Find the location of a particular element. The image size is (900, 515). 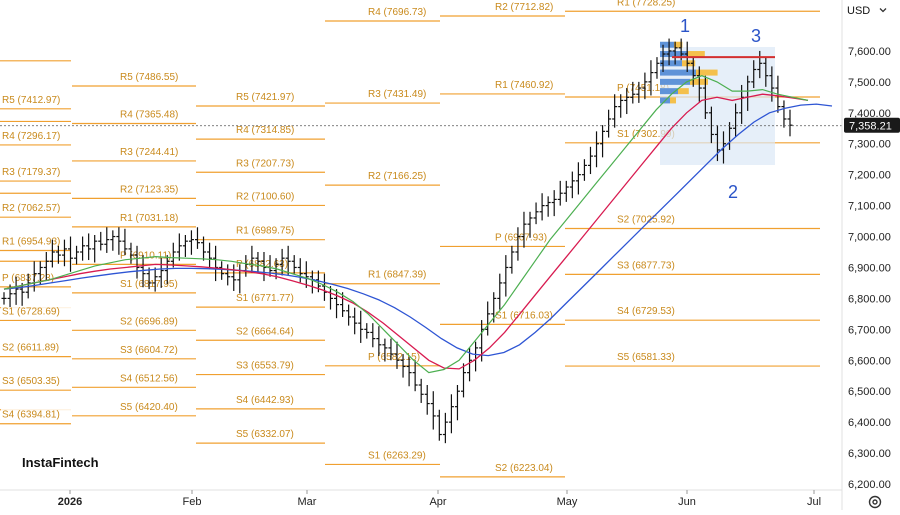

pivot-label: S1 (6263.29) is located at coordinates (397, 455).